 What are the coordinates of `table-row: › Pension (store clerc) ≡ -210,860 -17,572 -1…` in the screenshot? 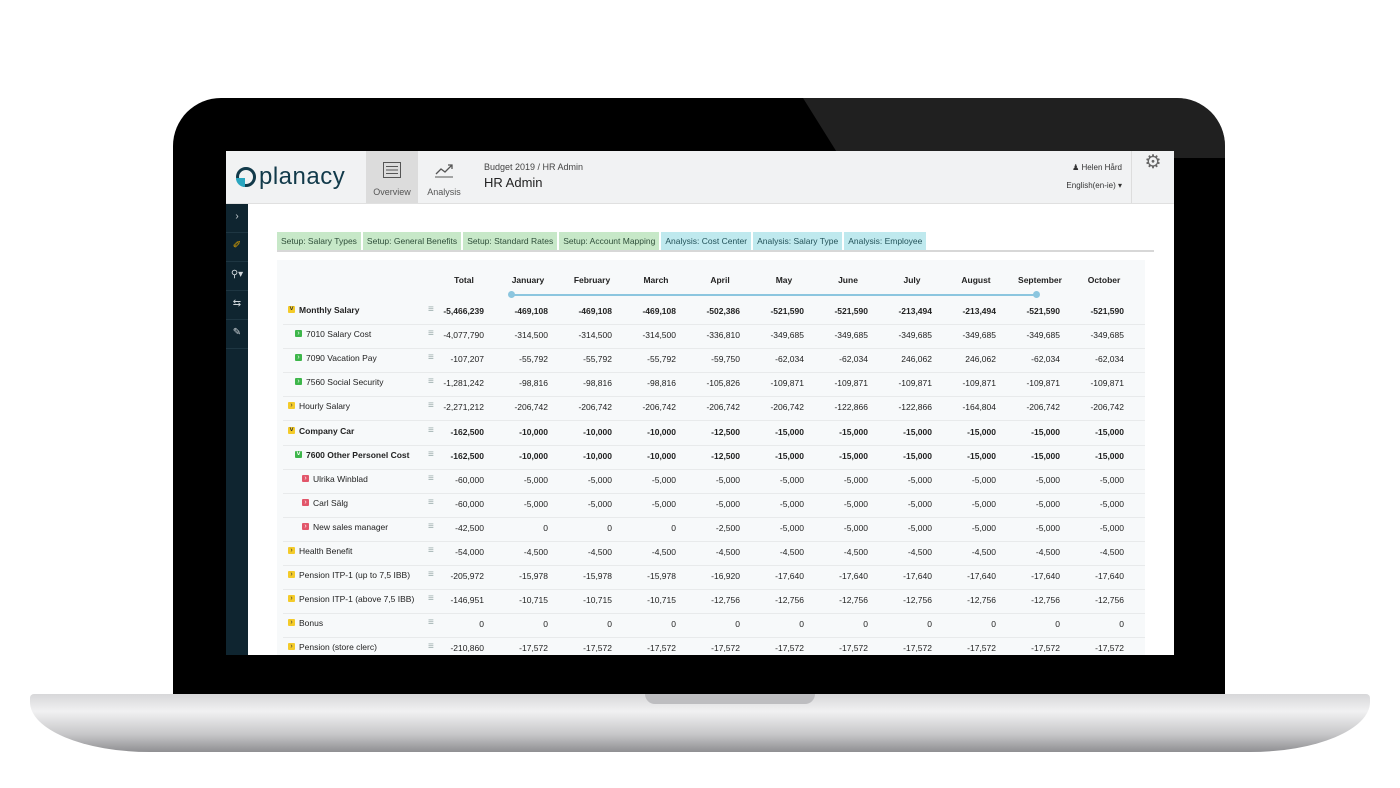 It's located at (714, 646).